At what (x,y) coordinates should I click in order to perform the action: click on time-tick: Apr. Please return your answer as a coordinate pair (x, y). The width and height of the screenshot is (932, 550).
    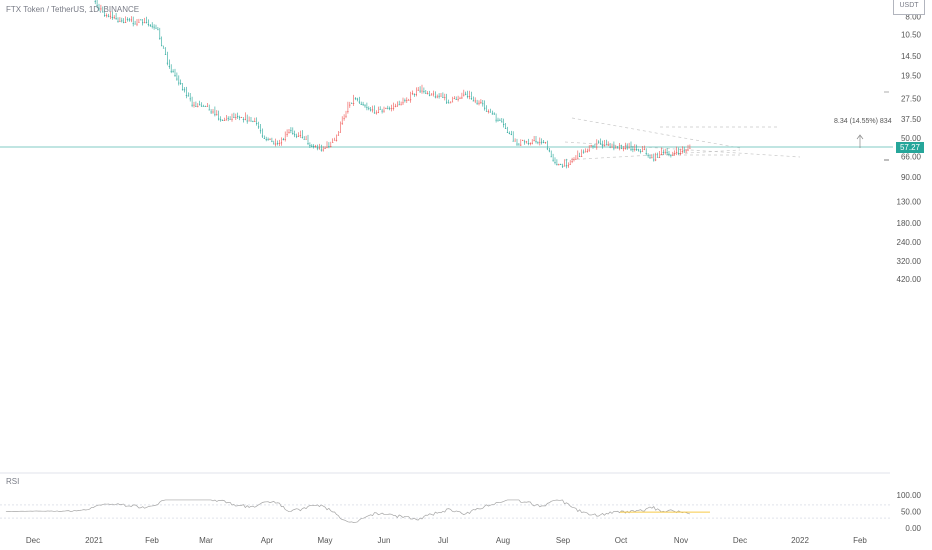
    Looking at the image, I should click on (267, 540).